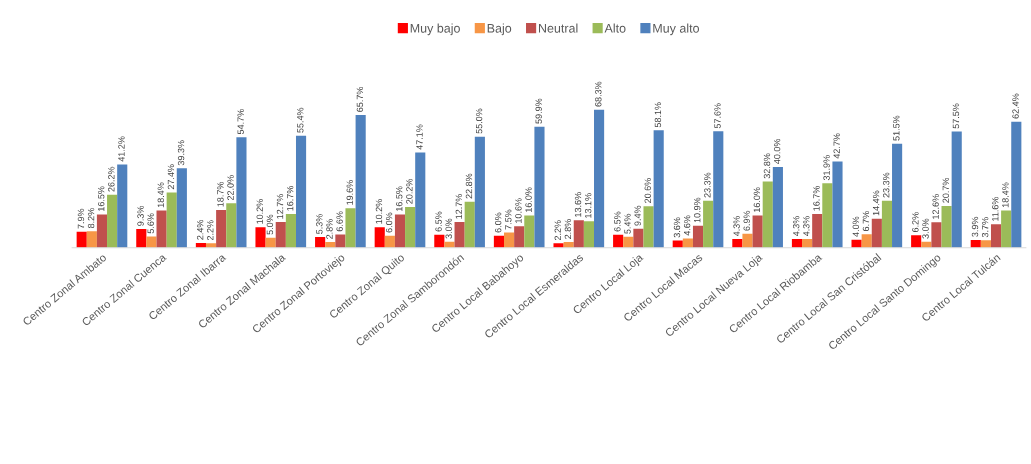 This screenshot has width=1031, height=464. I want to click on data-label: 20.2%, so click(409, 191).